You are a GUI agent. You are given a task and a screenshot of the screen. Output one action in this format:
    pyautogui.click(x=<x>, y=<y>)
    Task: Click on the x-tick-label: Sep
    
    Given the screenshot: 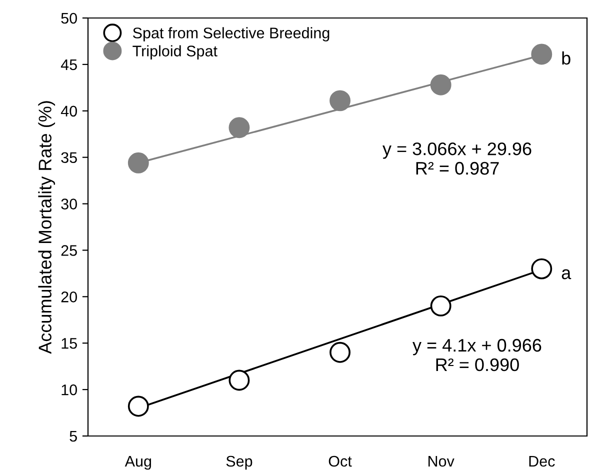 What is the action you would take?
    pyautogui.click(x=239, y=463)
    